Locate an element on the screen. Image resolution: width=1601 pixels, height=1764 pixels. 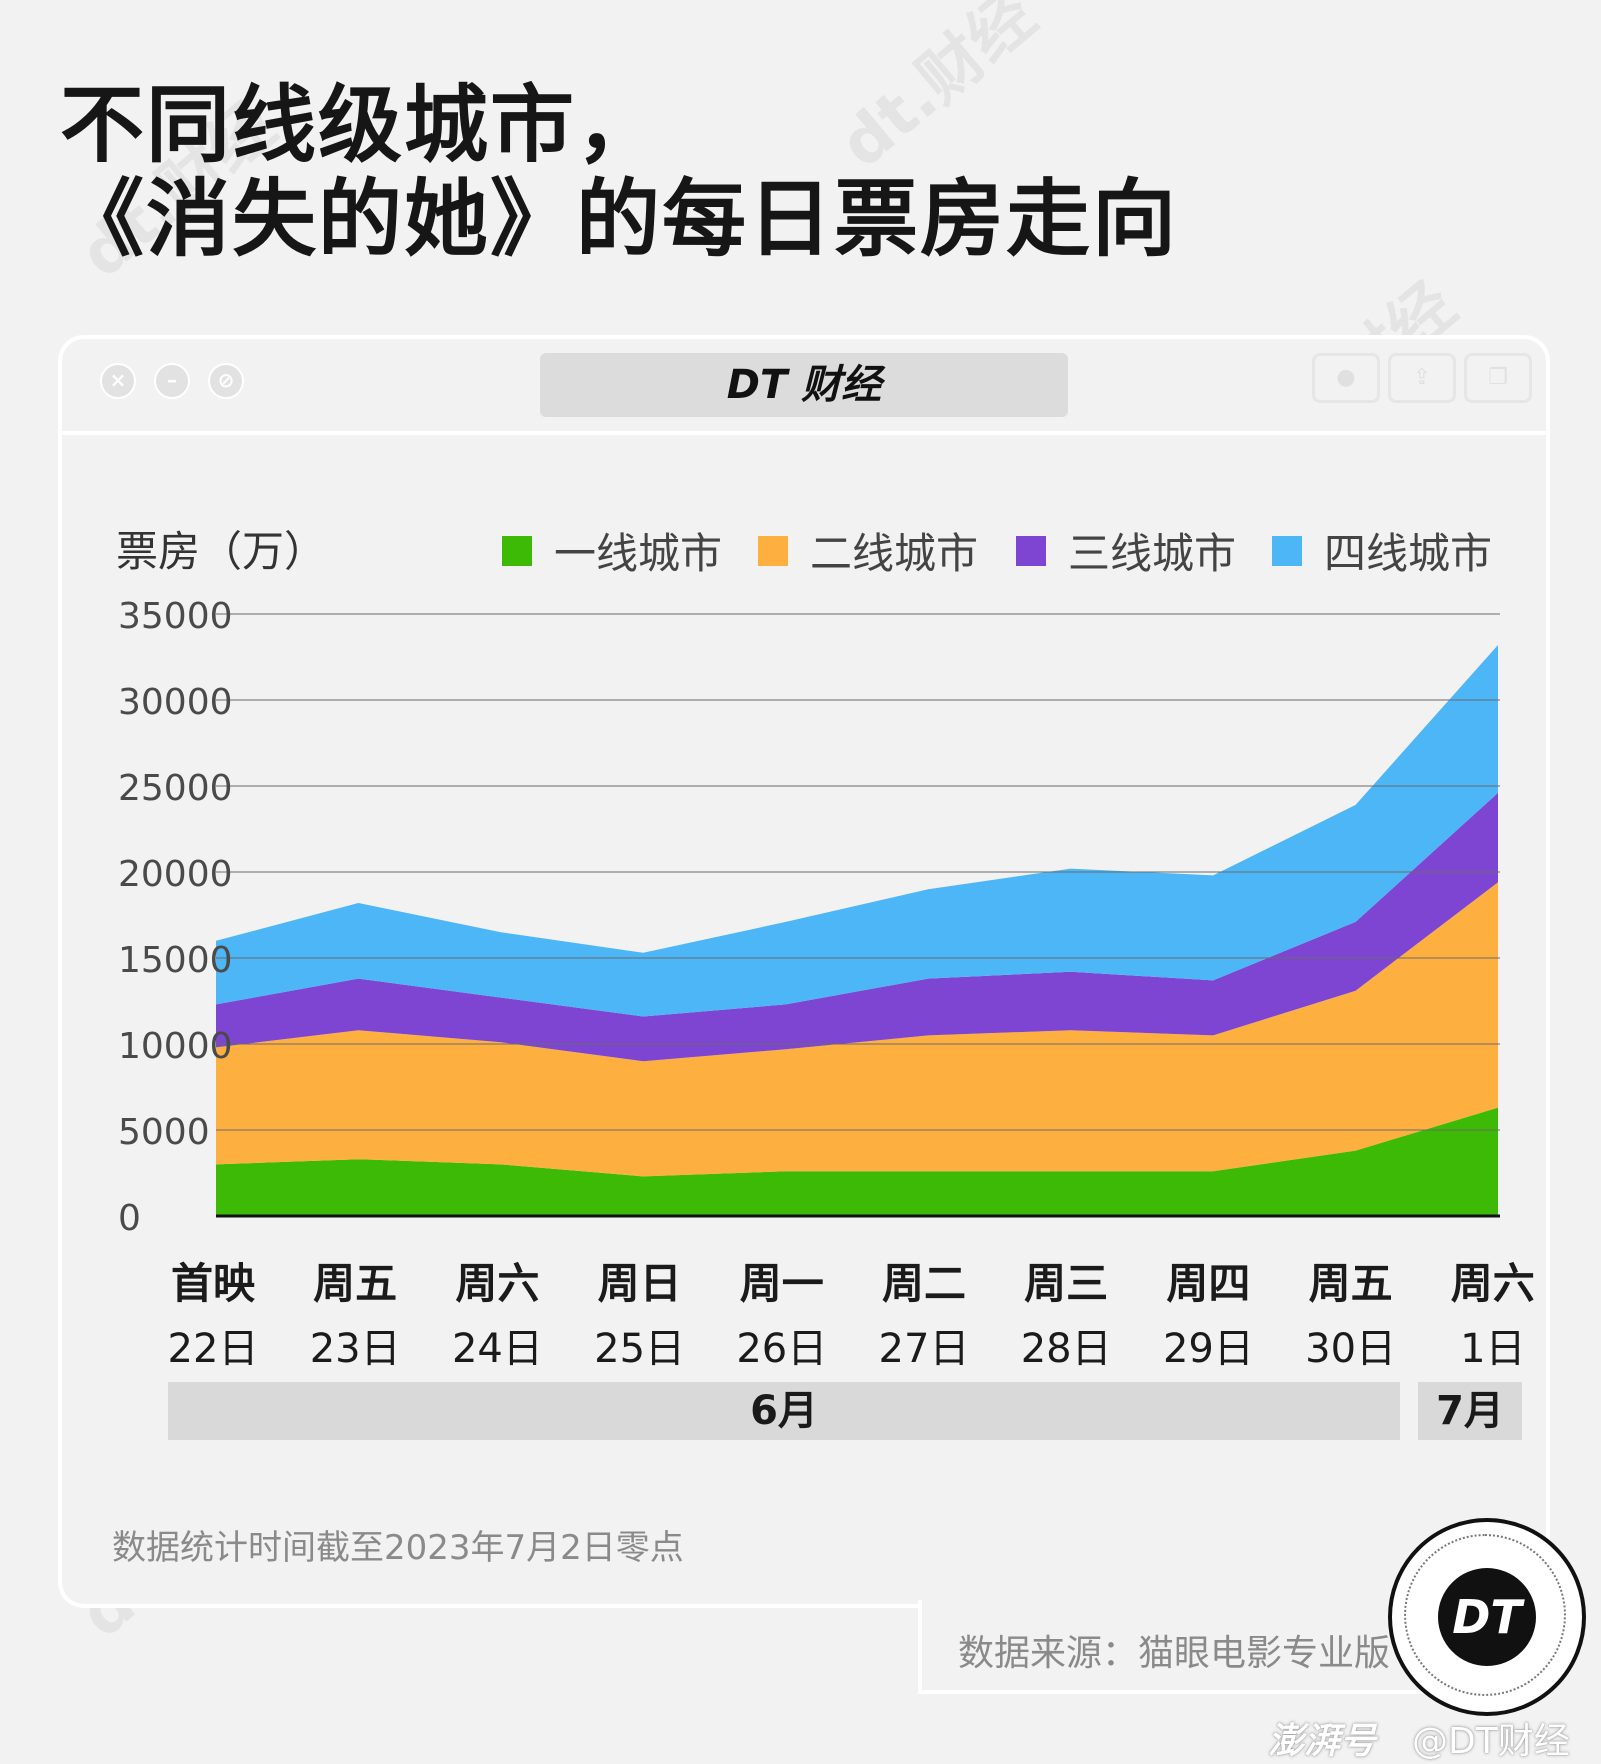
legend-swatch-tier4 is located at coordinates (1287, 550).